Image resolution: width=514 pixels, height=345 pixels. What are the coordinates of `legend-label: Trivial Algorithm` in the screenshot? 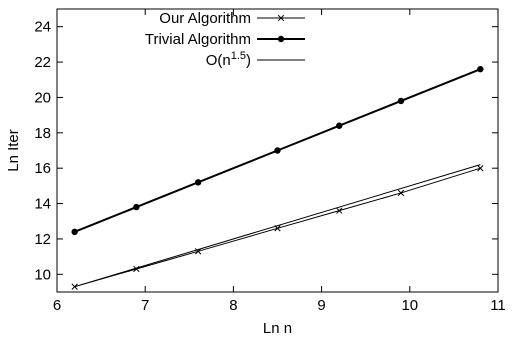 It's located at (198, 39).